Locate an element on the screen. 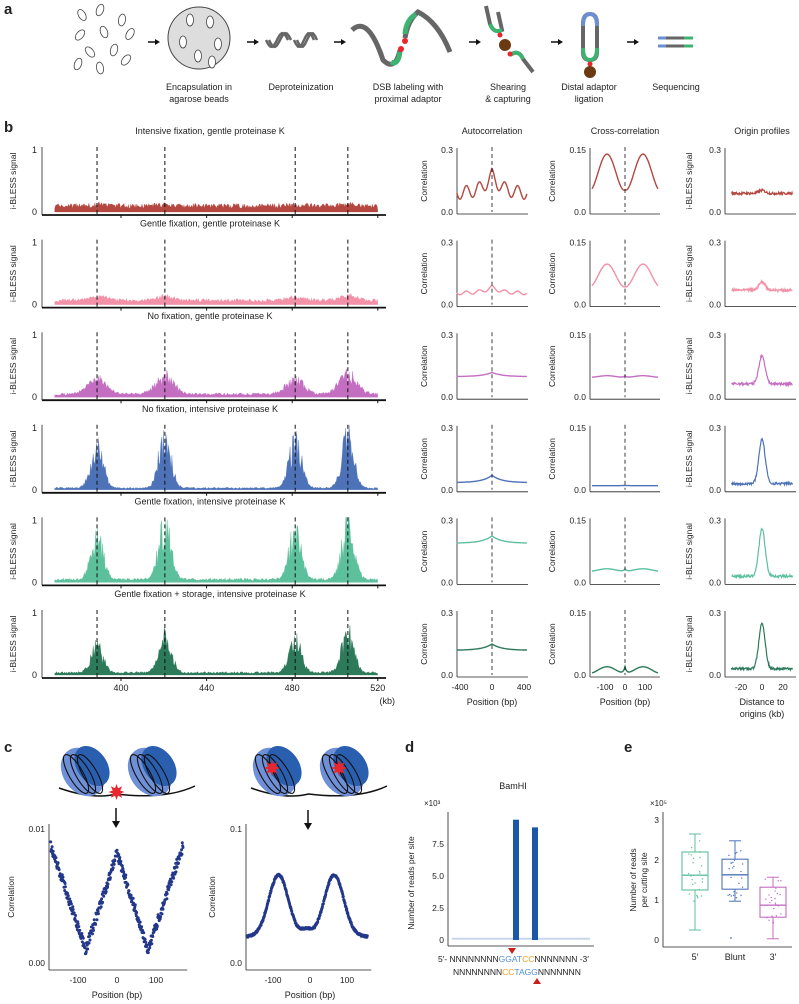 Image resolution: width=799 pixels, height=1004 pixels. y-tick-label: 0 is located at coordinates (34, 397).